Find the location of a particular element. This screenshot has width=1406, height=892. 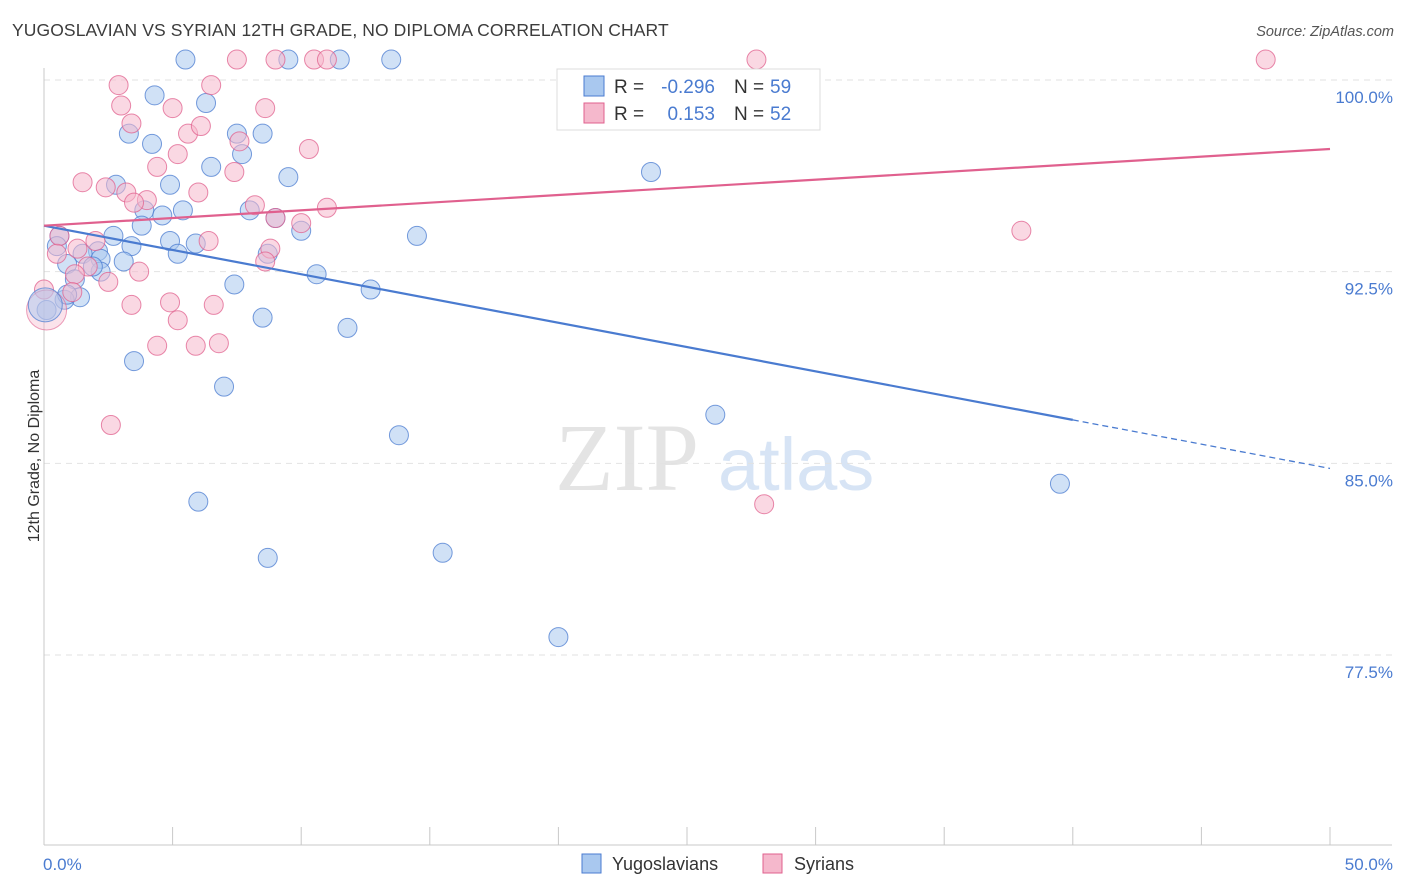

correlation-legend: R = -0.296 N = 59 R = 0.153 N = 52 is located at coordinates (688, 99).